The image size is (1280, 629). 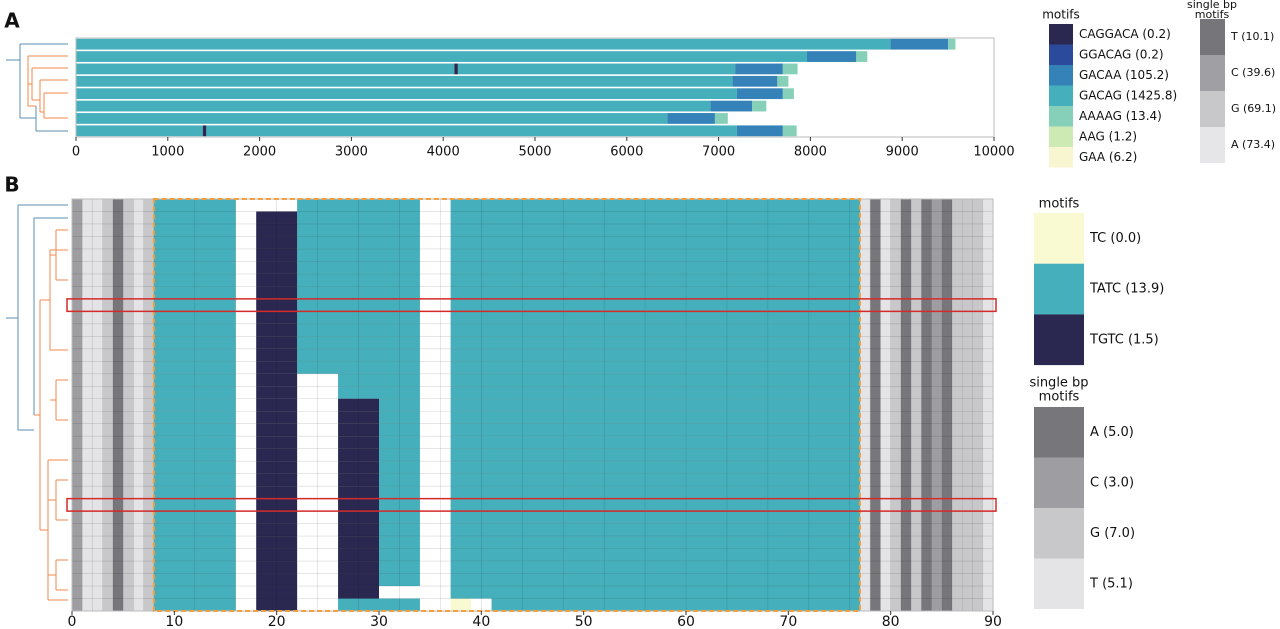 What do you see at coordinates (902, 152) in the screenshot?
I see `x-tick-label: 9000` at bounding box center [902, 152].